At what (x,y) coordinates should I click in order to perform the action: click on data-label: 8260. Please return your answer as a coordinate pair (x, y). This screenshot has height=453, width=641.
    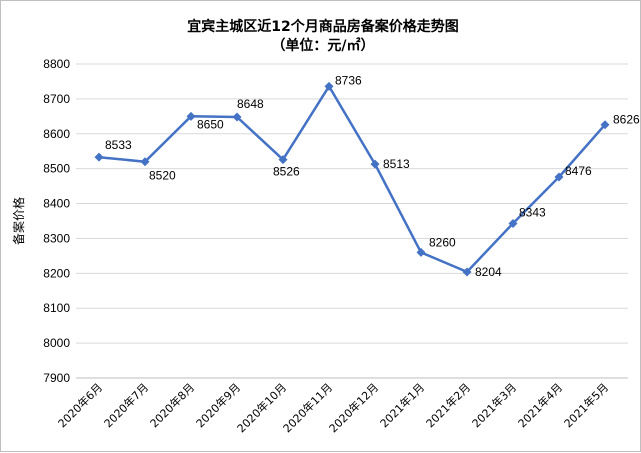
    Looking at the image, I should click on (442, 242).